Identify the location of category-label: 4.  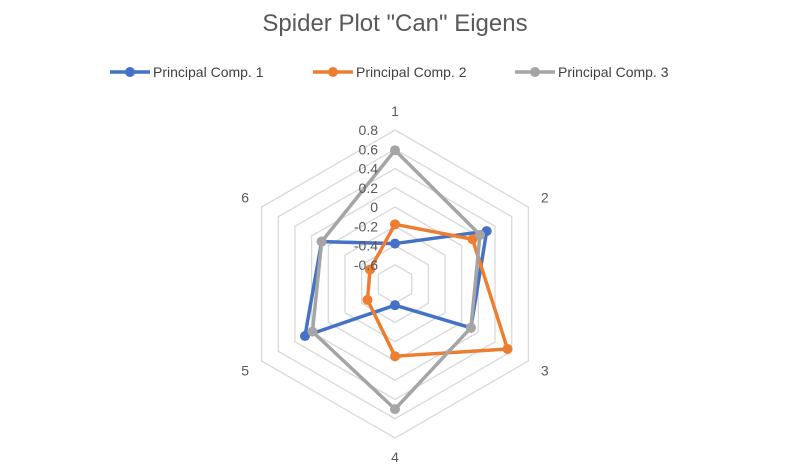
(395, 457).